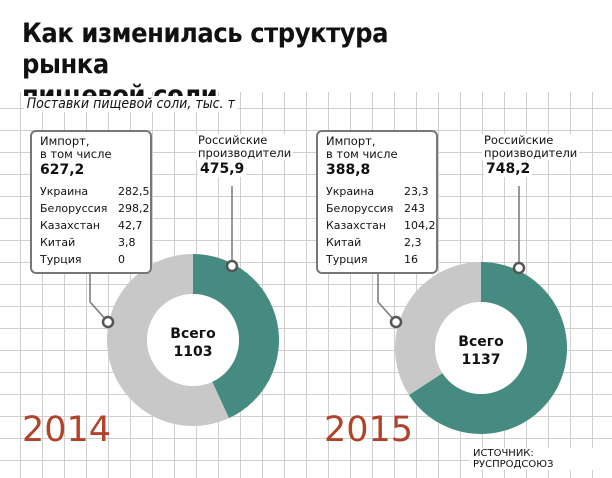  Describe the element at coordinates (131, 104) in the screenshot. I see `chart-subtitle: Поставки пищевой соли, тыс. т` at that location.